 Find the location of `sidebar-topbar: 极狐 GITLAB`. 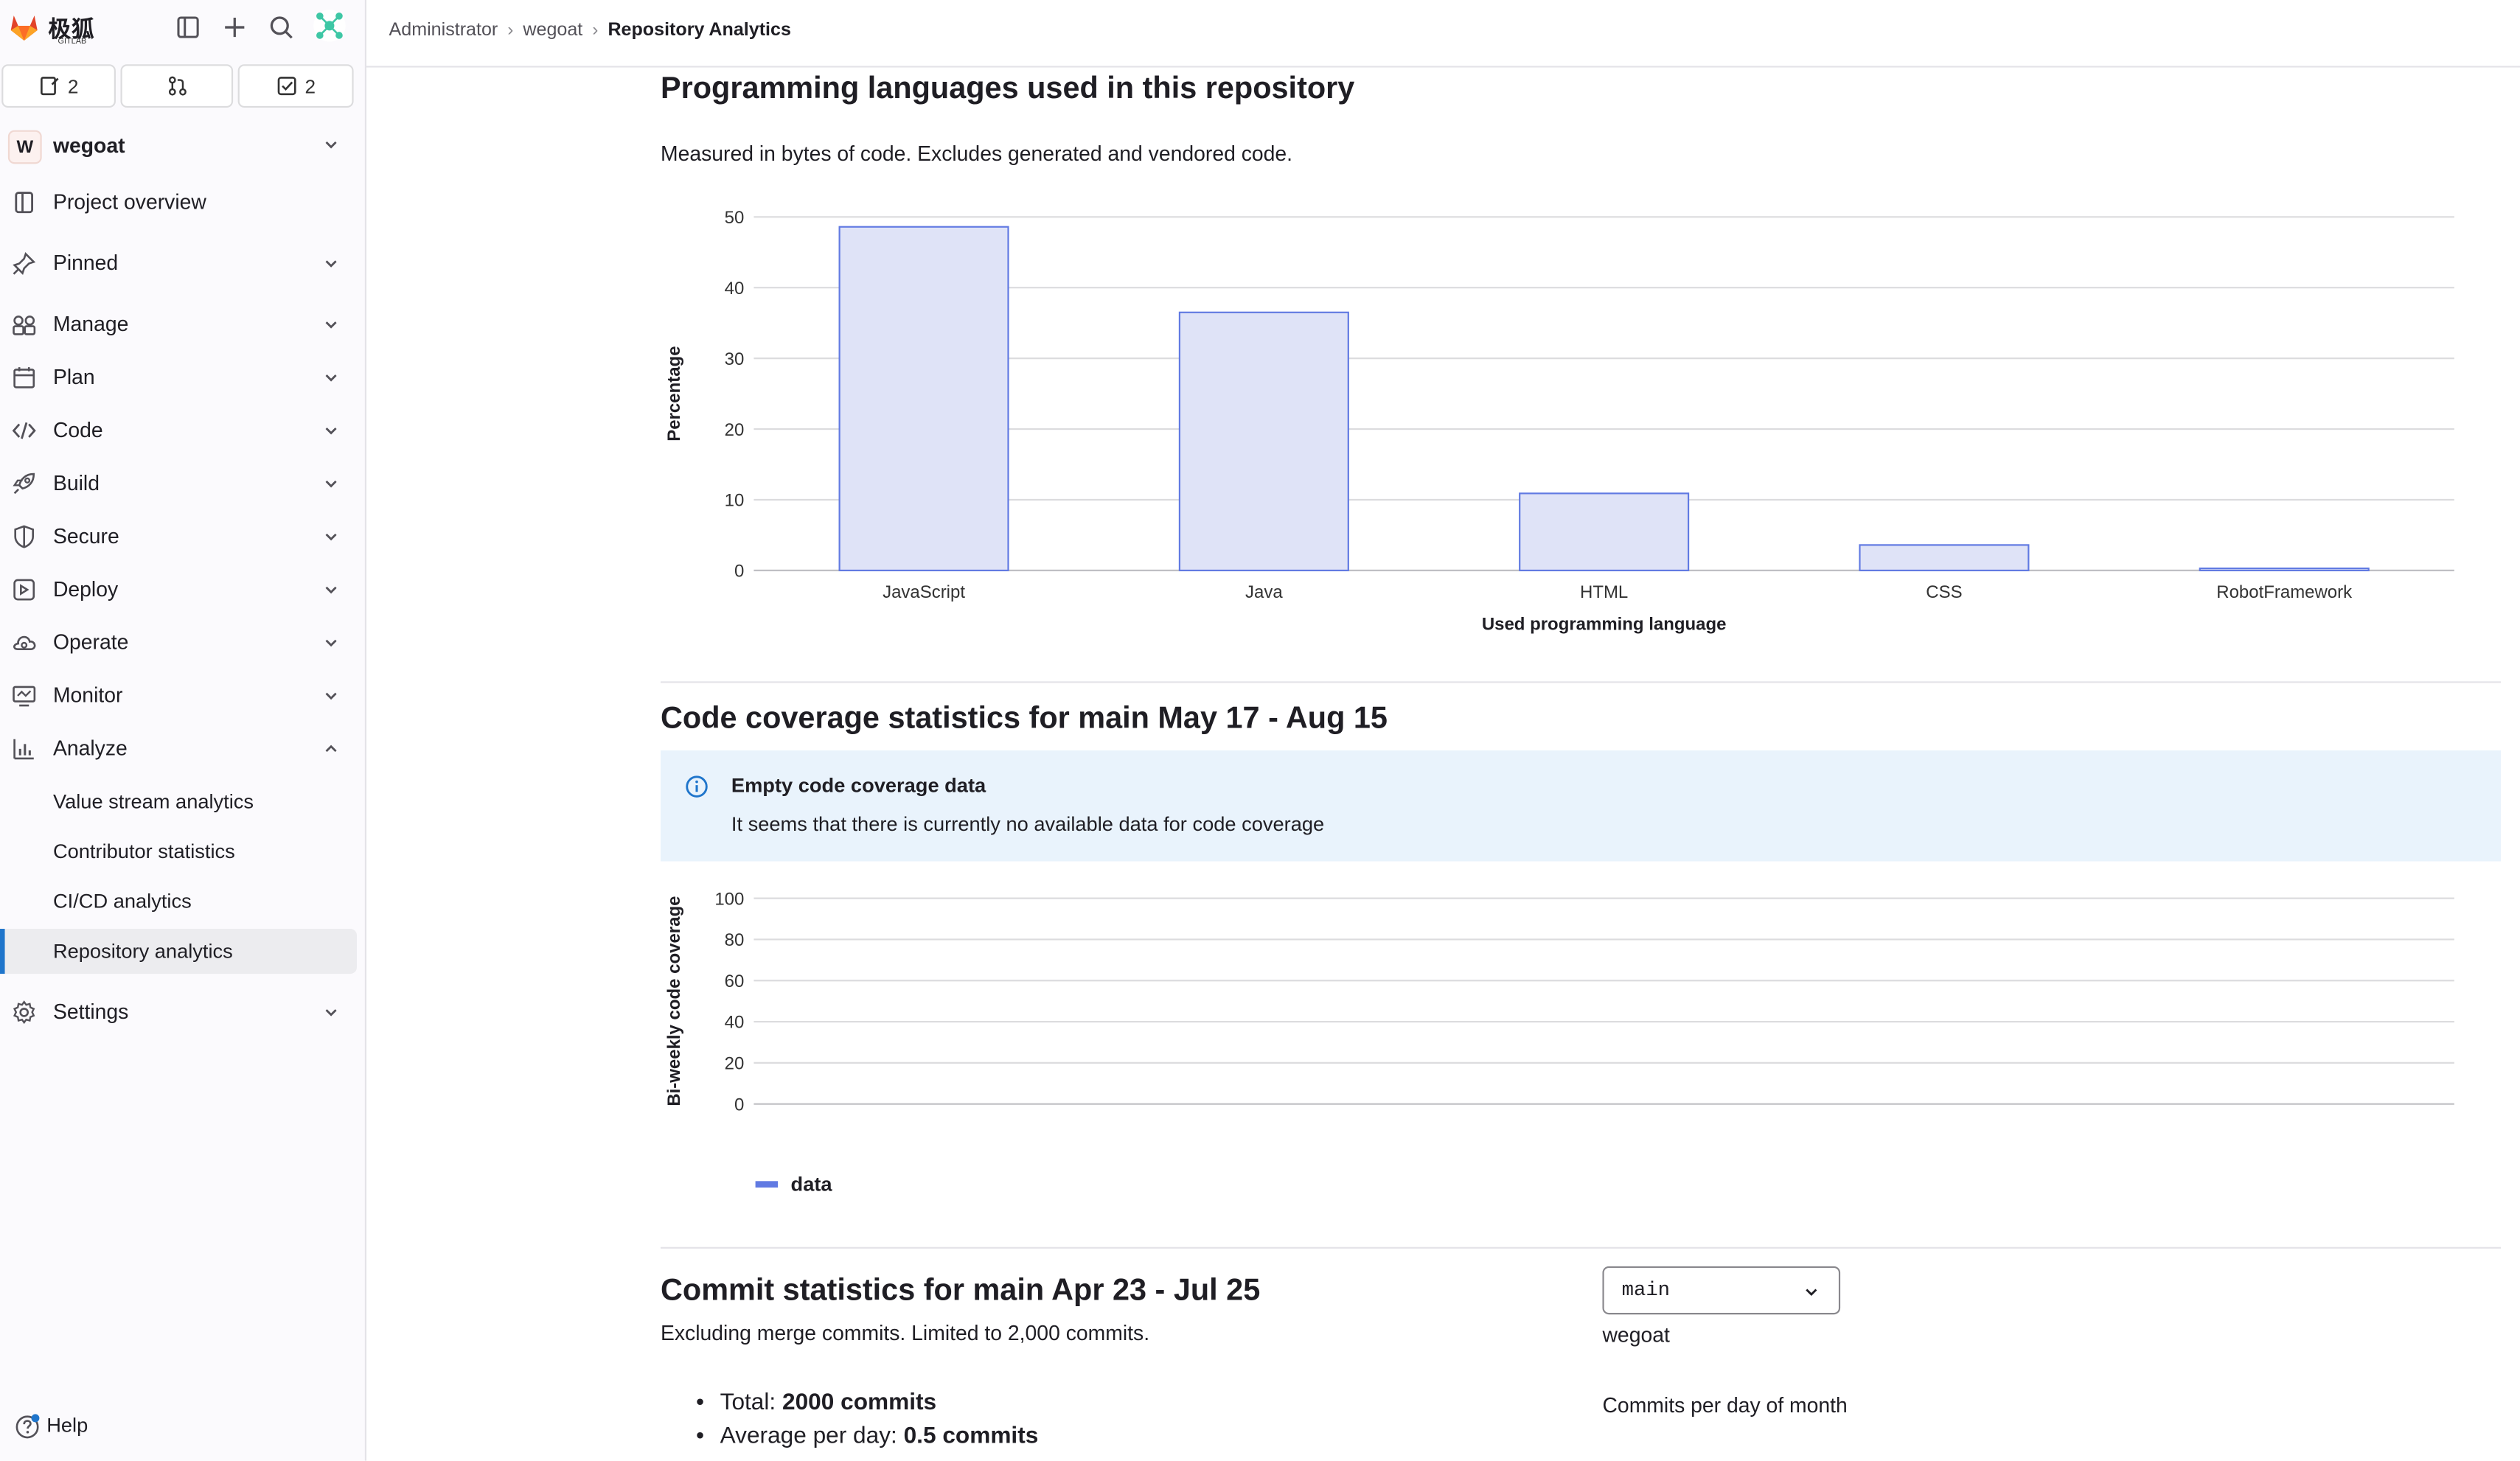

sidebar-topbar: 极狐 GITLAB is located at coordinates (182, 28).